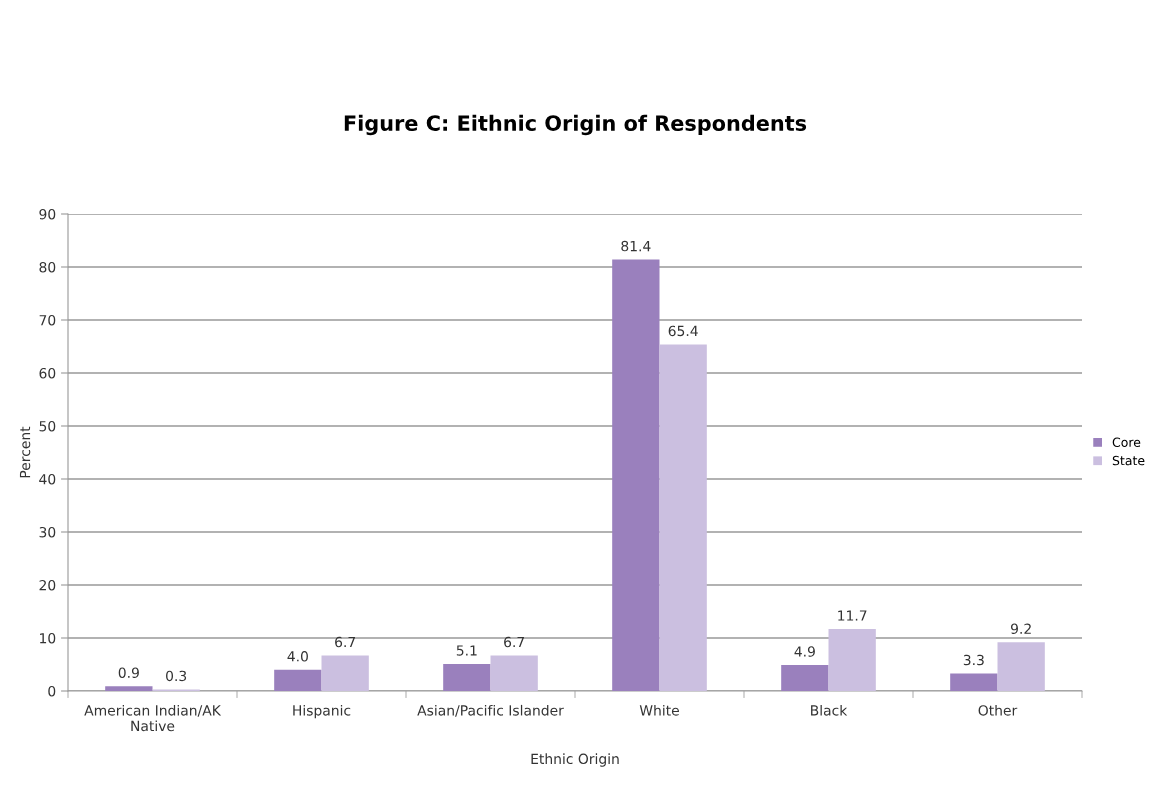  Describe the element at coordinates (998, 710) in the screenshot. I see `x-tick-label: Other` at that location.